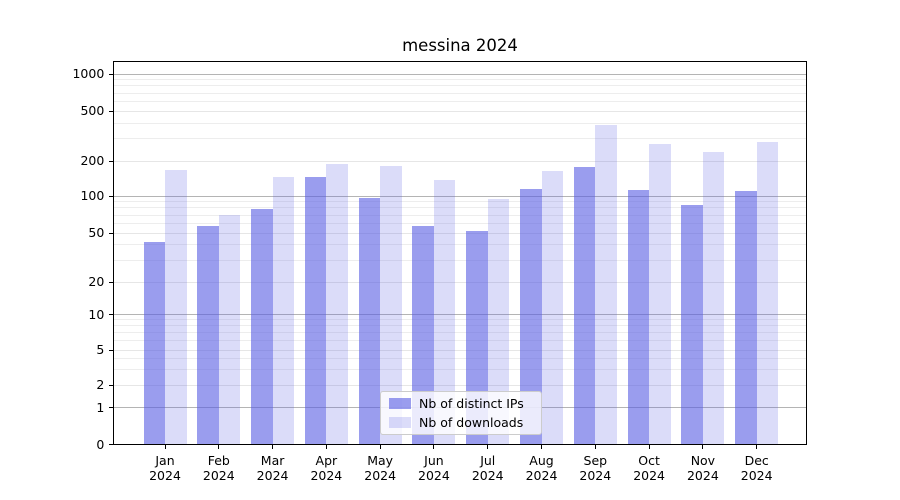  What do you see at coordinates (96, 232) in the screenshot?
I see `y-tick-label: 50` at bounding box center [96, 232].